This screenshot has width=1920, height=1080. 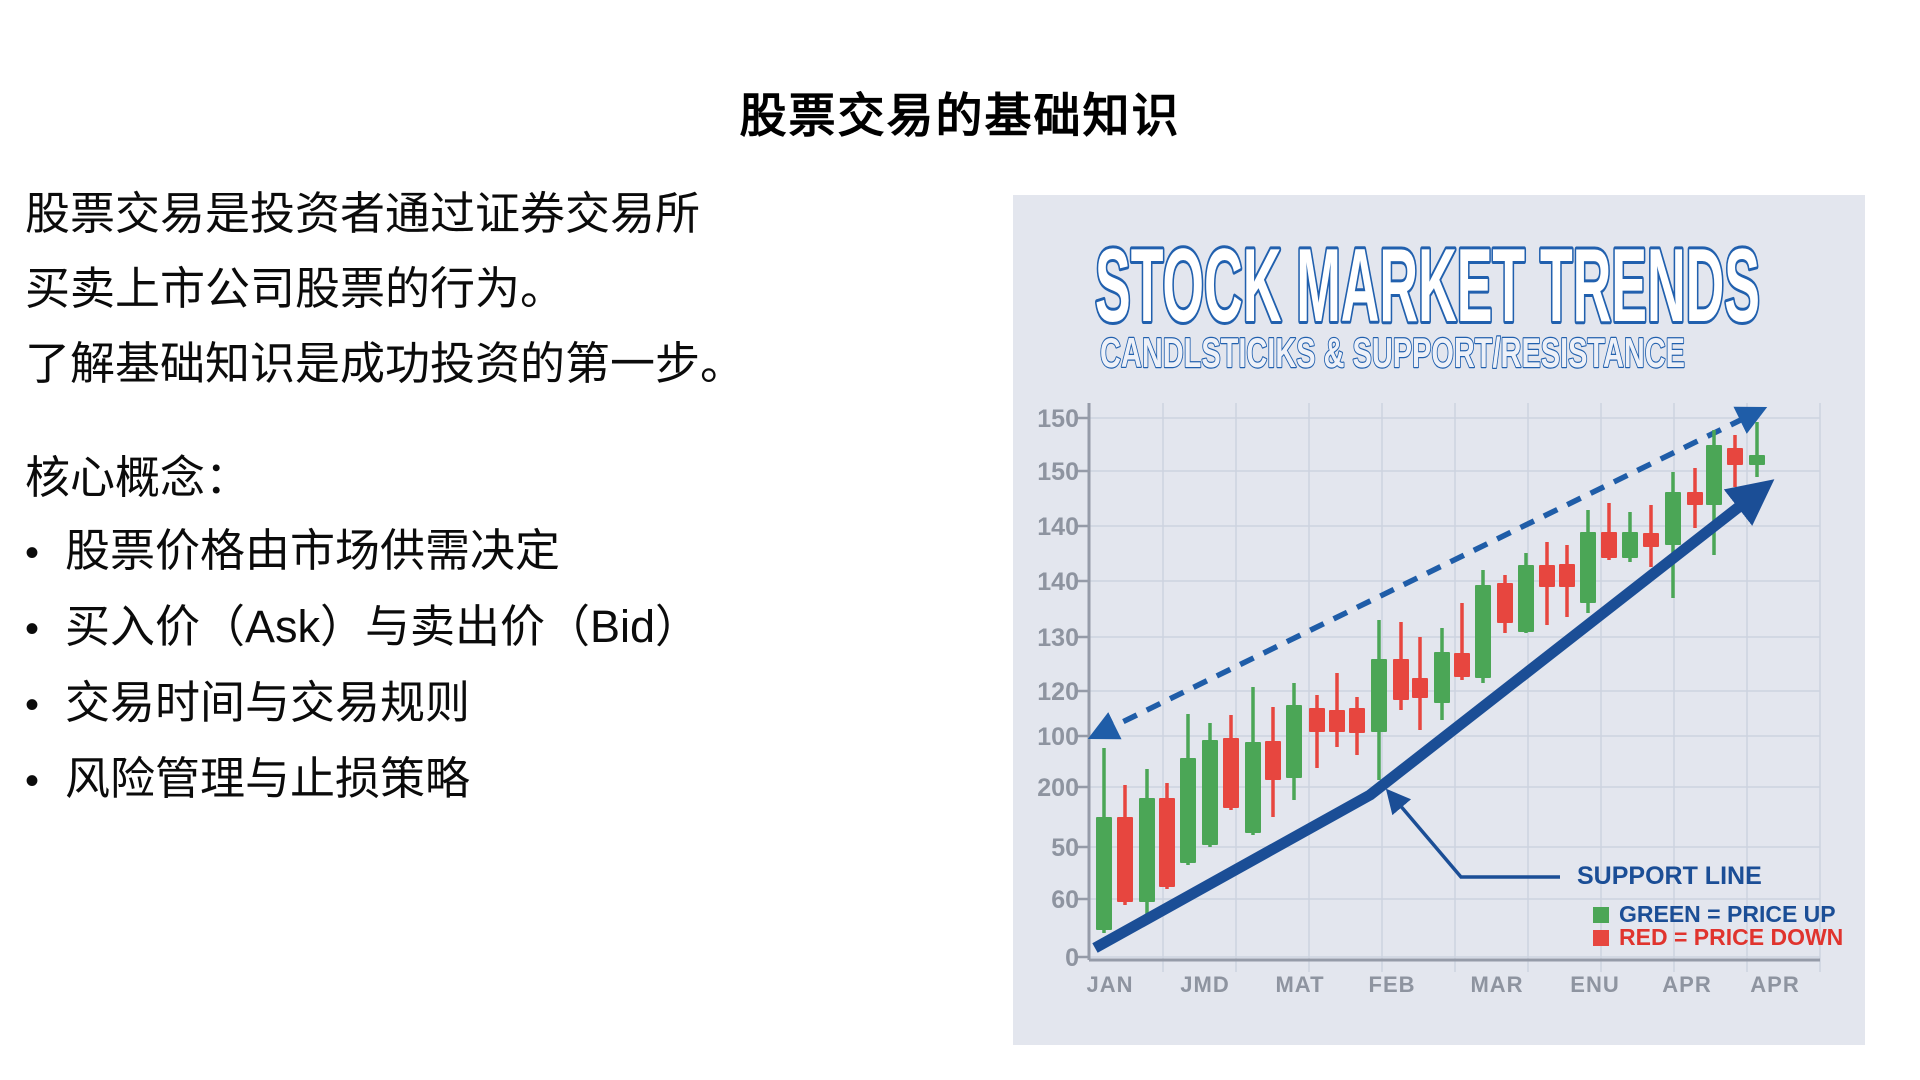 I want to click on y-tick-label: 120, so click(x=1058, y=692).